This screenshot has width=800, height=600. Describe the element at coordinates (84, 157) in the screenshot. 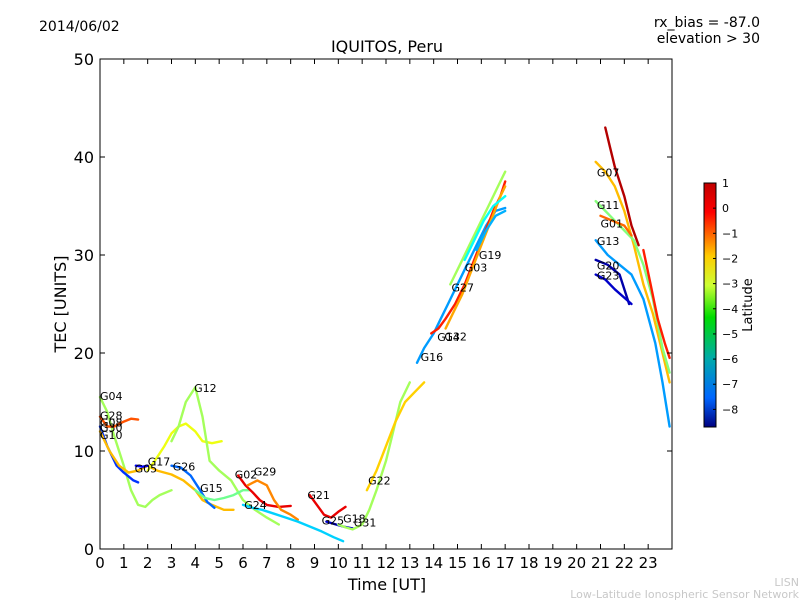

I see `y-tick-label: 40` at that location.